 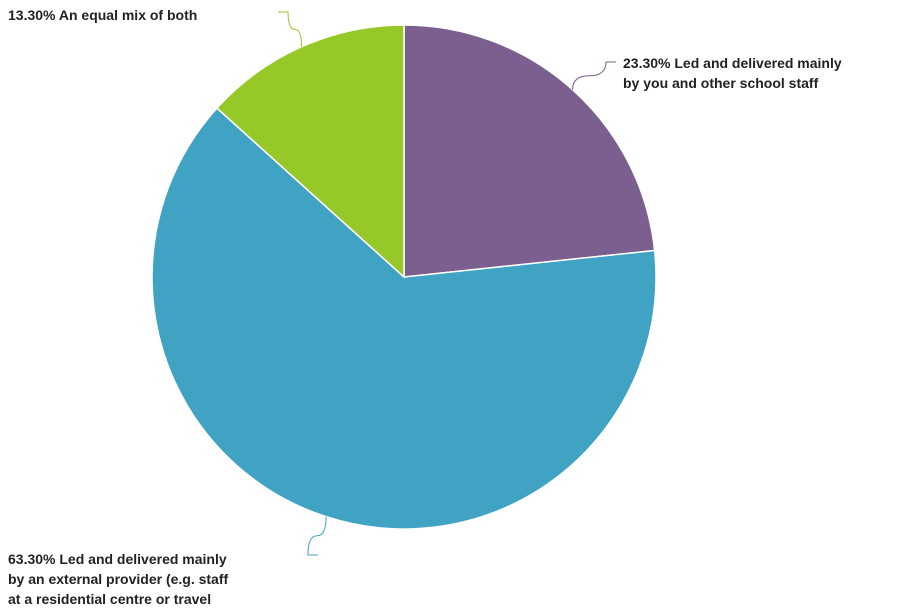 What do you see at coordinates (109, 599) in the screenshot?
I see `slice-label-line: at a residential centre or travel` at bounding box center [109, 599].